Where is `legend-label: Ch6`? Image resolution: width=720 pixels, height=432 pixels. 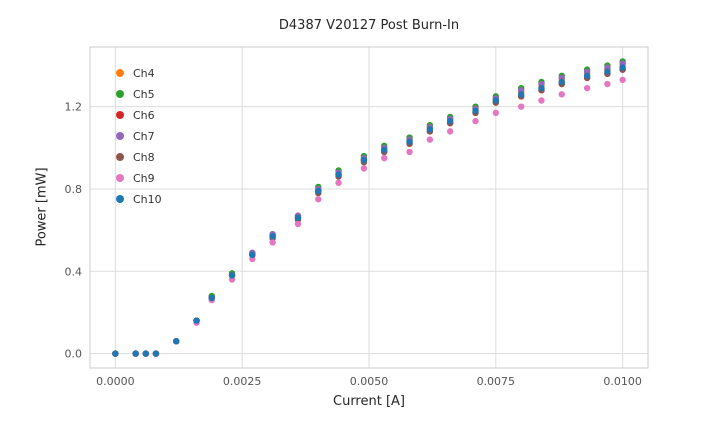 legend-label: Ch6 is located at coordinates (144, 115).